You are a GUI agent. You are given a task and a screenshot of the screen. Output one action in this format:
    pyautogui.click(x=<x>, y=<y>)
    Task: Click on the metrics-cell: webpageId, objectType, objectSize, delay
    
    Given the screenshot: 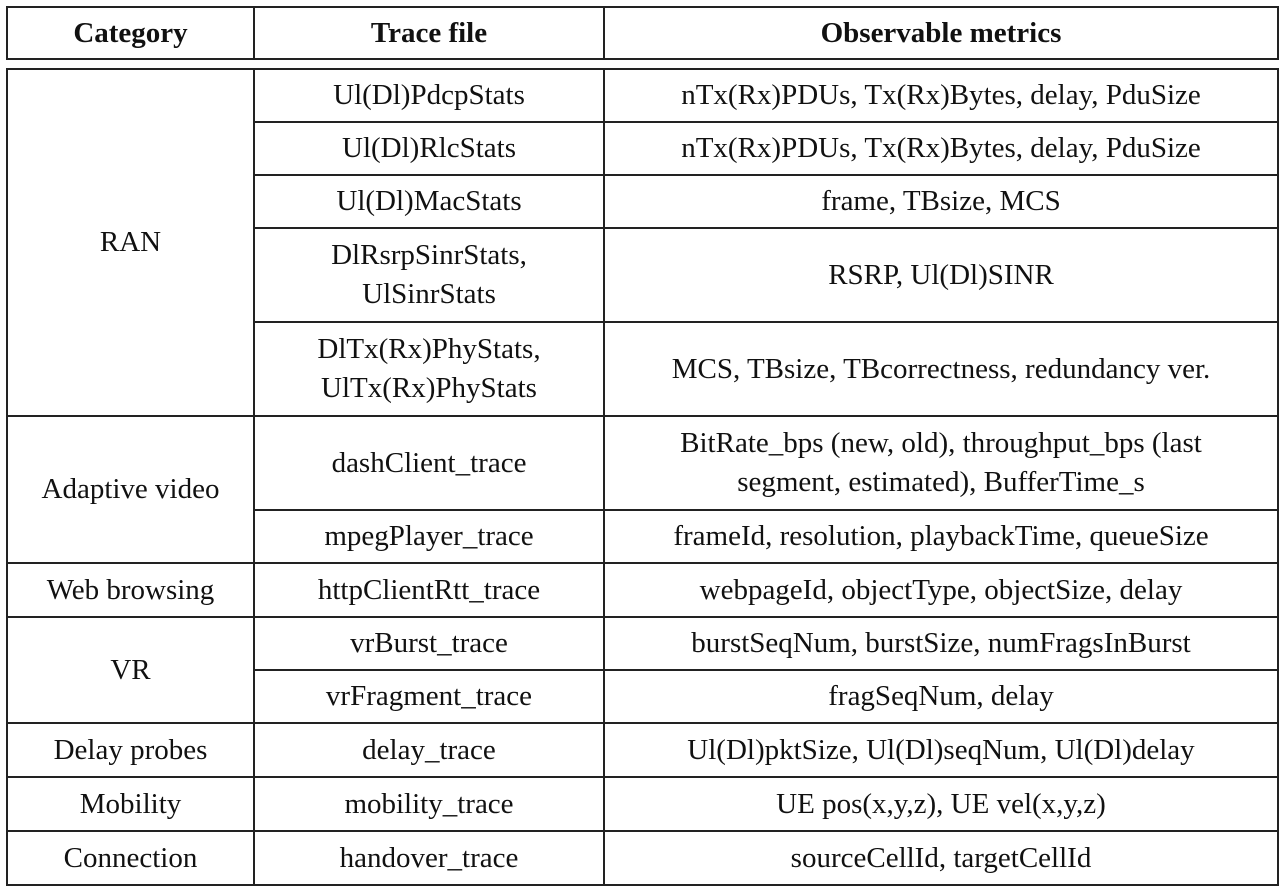 What is the action you would take?
    pyautogui.click(x=941, y=590)
    